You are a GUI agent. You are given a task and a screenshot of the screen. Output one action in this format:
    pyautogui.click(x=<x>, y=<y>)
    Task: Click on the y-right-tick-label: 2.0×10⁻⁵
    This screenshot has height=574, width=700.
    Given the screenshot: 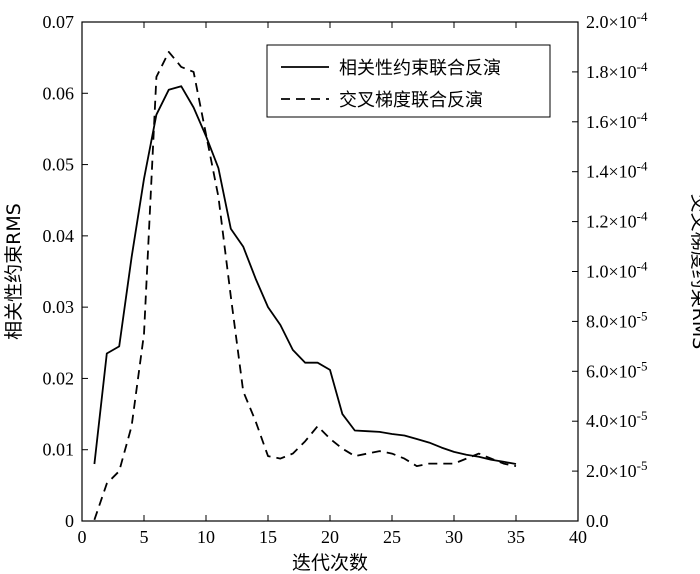 What is the action you would take?
    pyautogui.click(x=617, y=469)
    